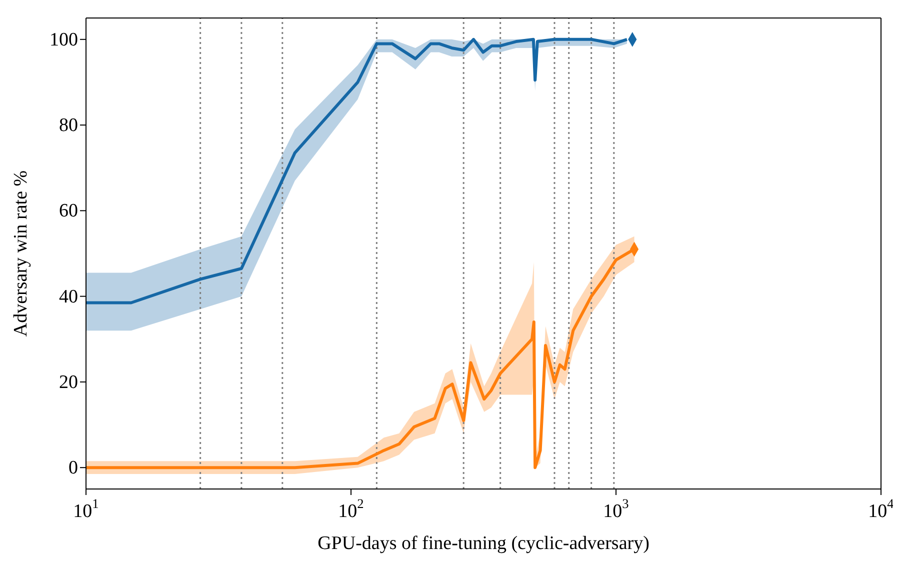  I want to click on y-tick-label: 100, so click(64, 39).